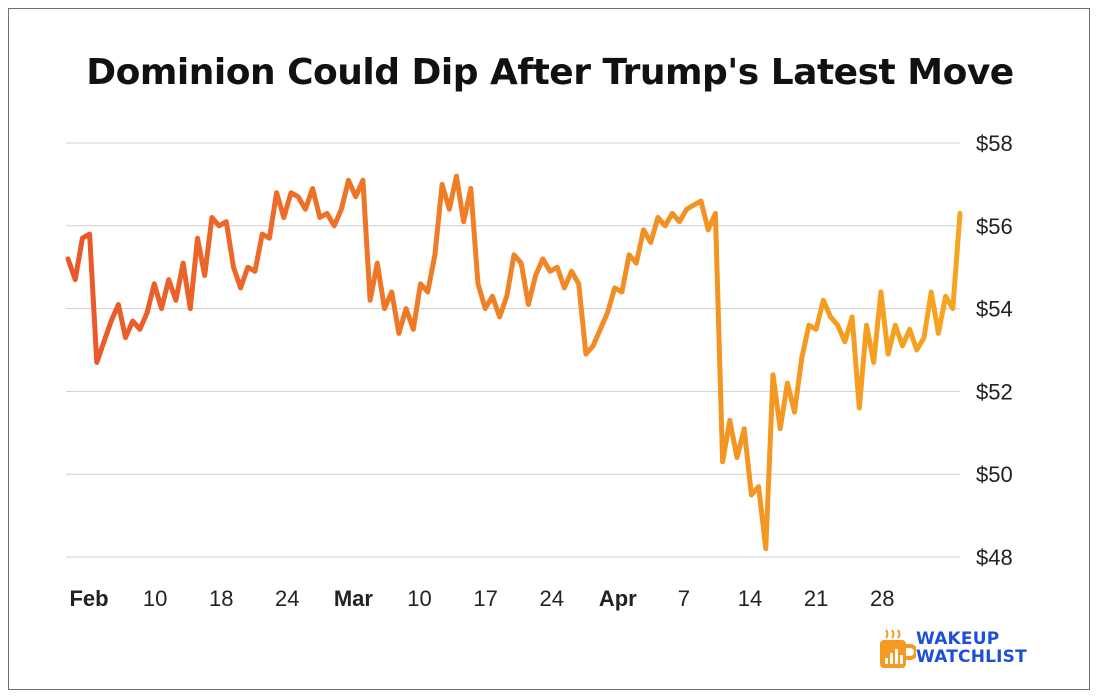 This screenshot has width=1100, height=700. I want to click on x-tick-label: 21, so click(816, 598).